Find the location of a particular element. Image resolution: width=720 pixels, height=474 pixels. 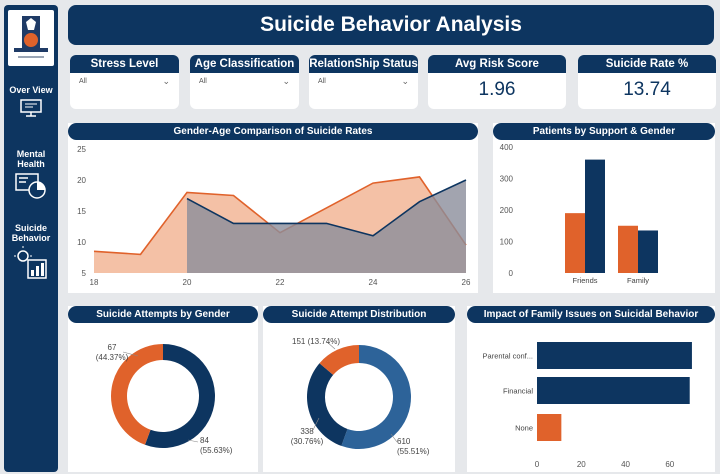

slice-value-label: 67 is located at coordinates (112, 347).